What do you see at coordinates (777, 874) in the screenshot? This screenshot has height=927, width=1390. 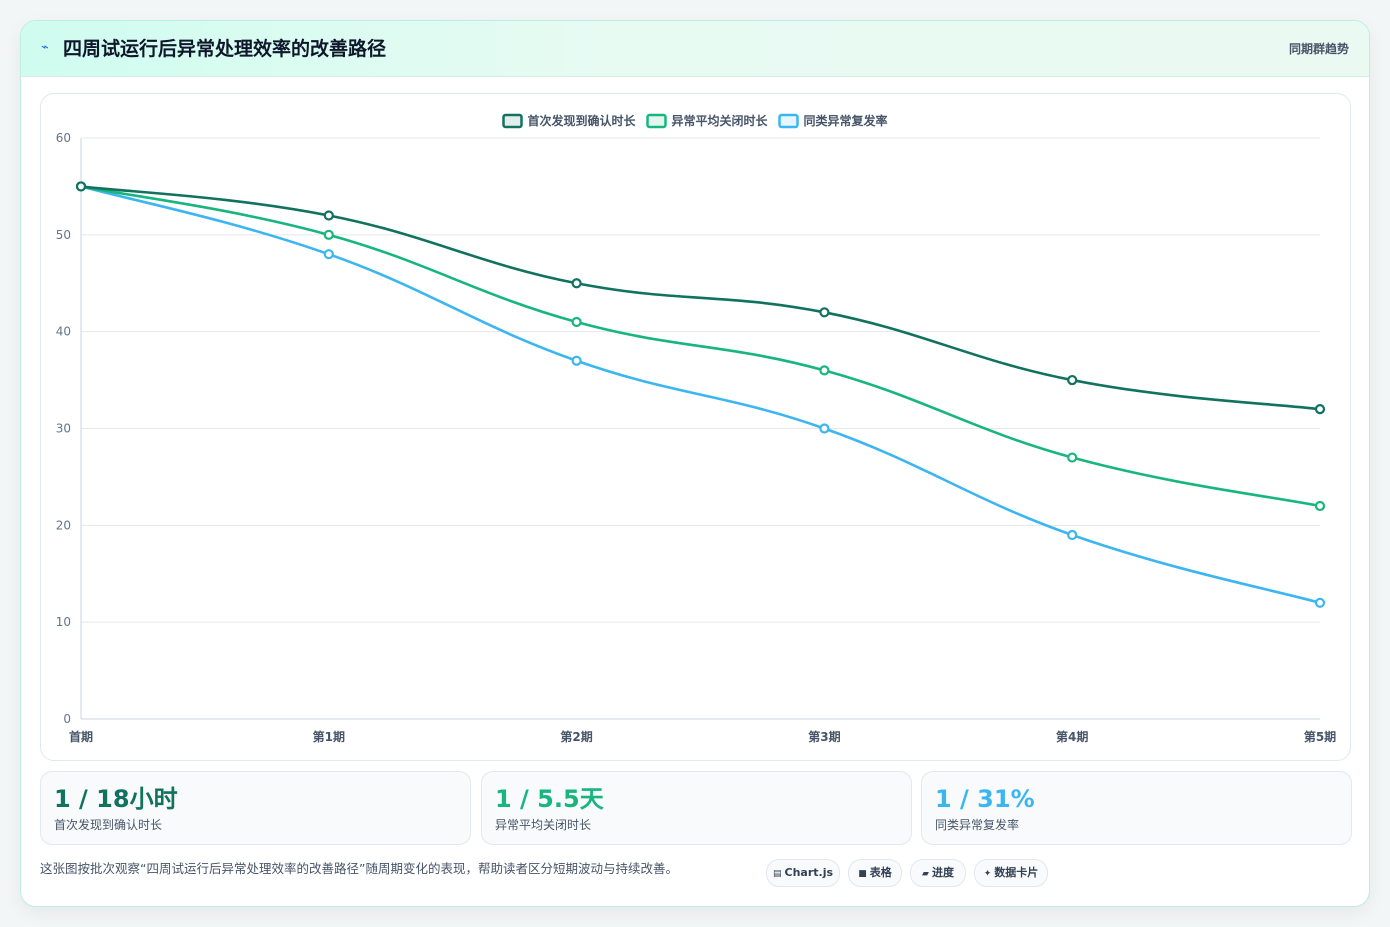 I see `chart-icon: ▤` at bounding box center [777, 874].